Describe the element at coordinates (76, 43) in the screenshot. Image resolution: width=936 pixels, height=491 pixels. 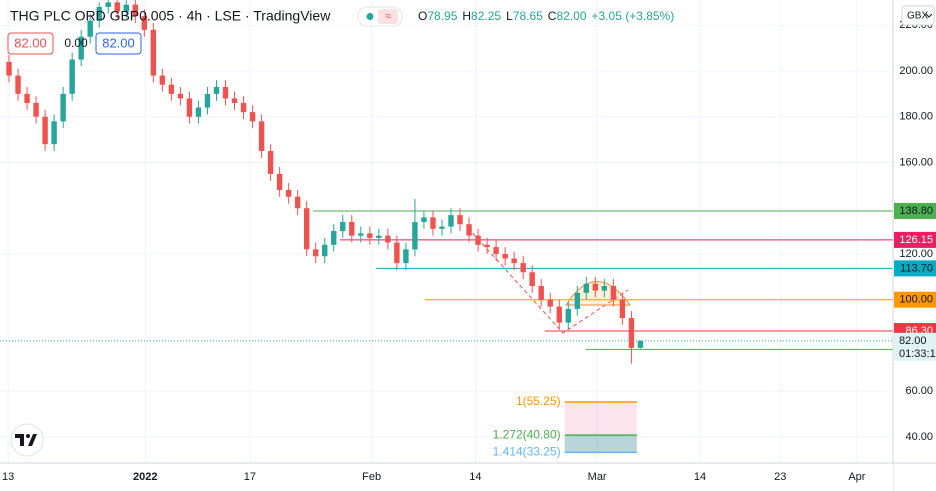
I see `spread: 0.00` at that location.